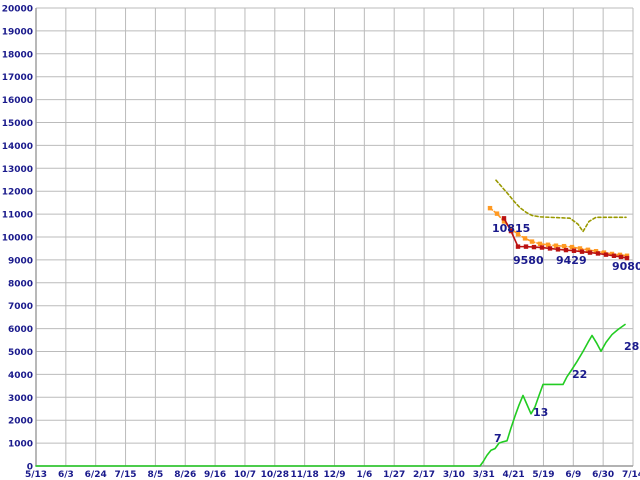 Image resolution: width=640 pixels, height=480 pixels. Describe the element at coordinates (631, 475) in the screenshot. I see `x-axis-tick-label: 7/14` at that location.